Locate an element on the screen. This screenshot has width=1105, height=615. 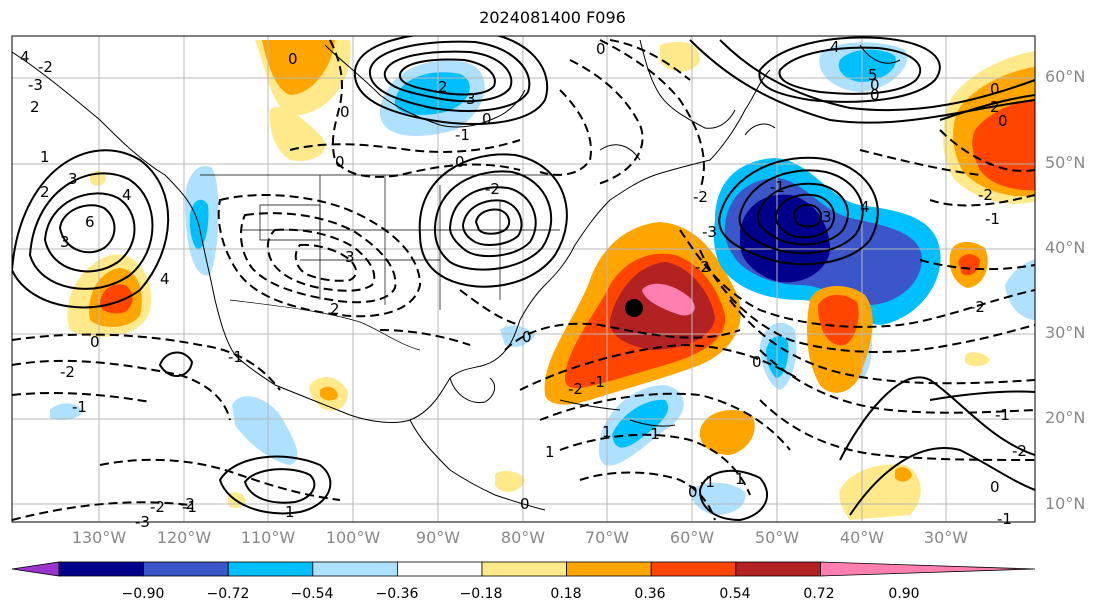
colorbar-tick: −0.18 is located at coordinates (481, 594).